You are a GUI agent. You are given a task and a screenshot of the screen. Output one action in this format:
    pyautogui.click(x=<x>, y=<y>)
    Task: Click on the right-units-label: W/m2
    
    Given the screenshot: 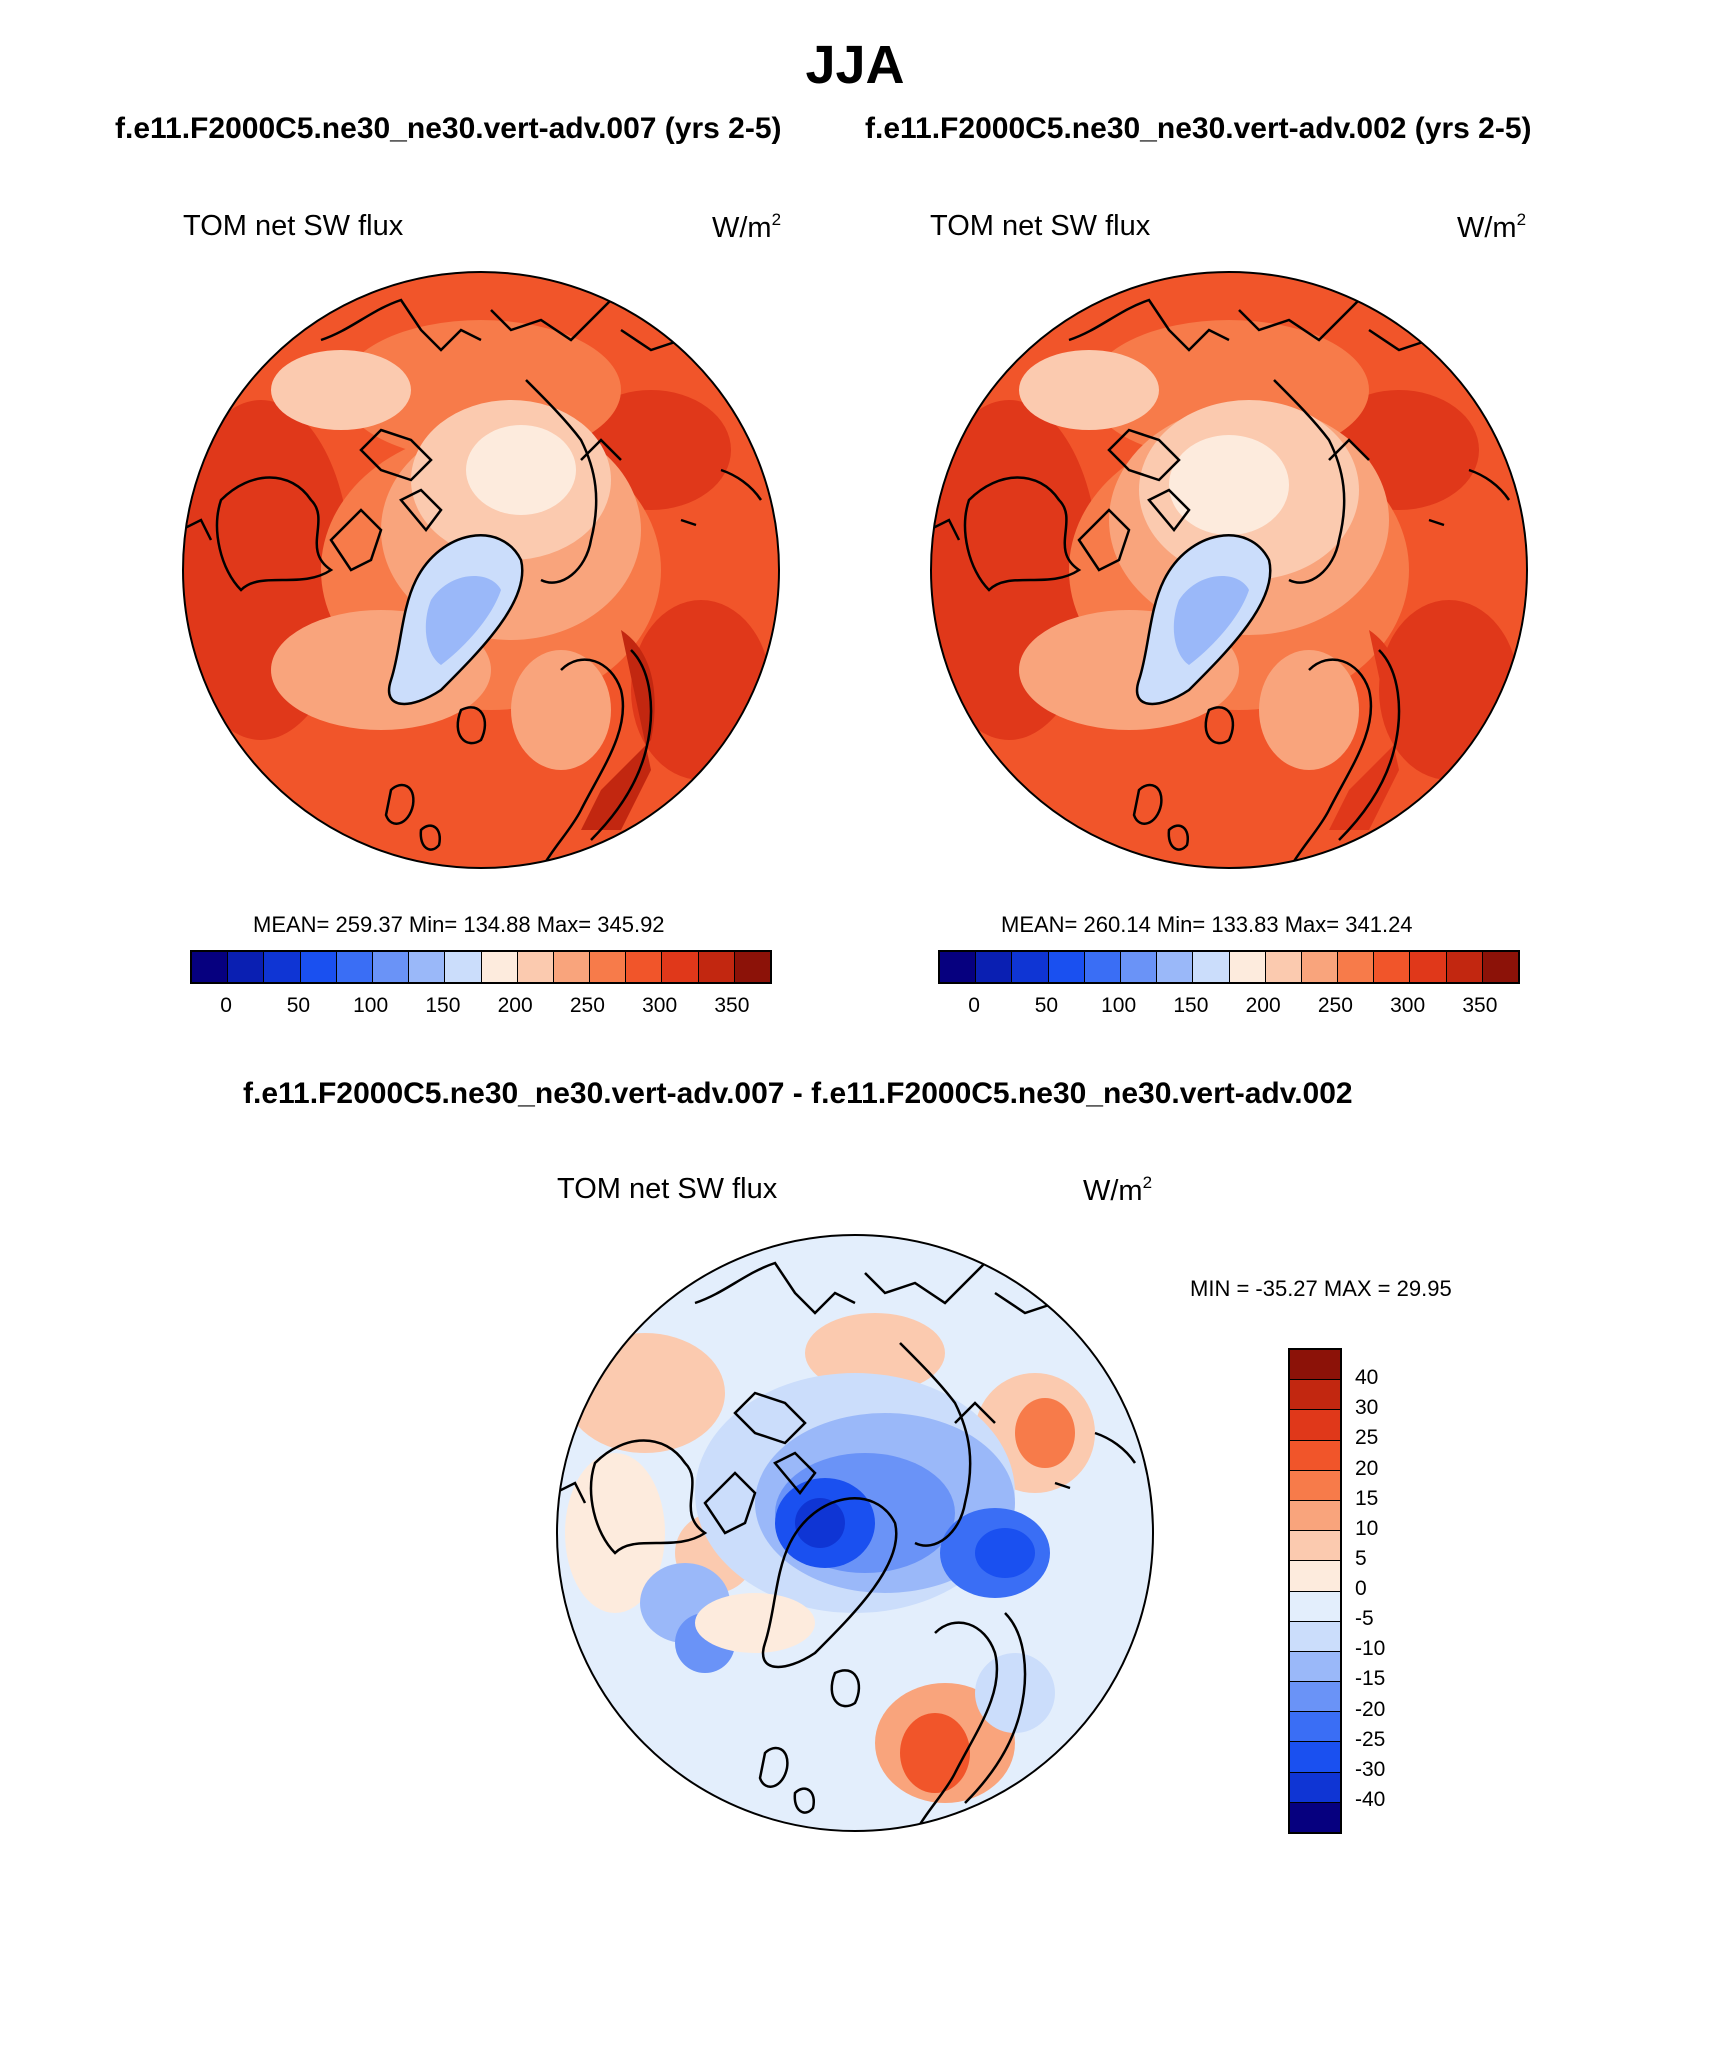 What is the action you would take?
    pyautogui.click(x=1492, y=227)
    